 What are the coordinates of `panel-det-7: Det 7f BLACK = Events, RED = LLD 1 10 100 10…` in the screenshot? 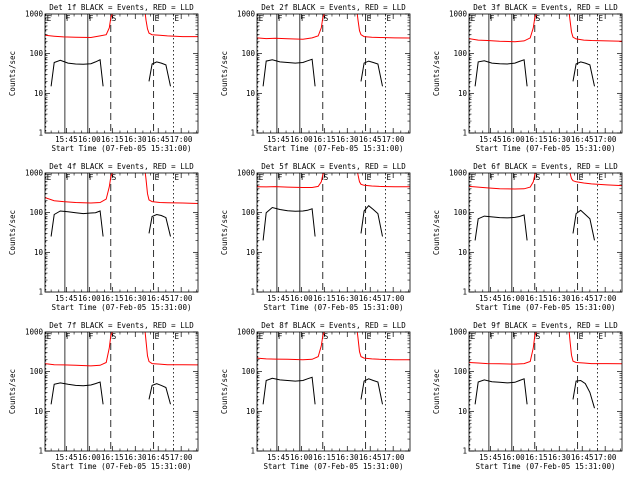 It's located at (103, 396).